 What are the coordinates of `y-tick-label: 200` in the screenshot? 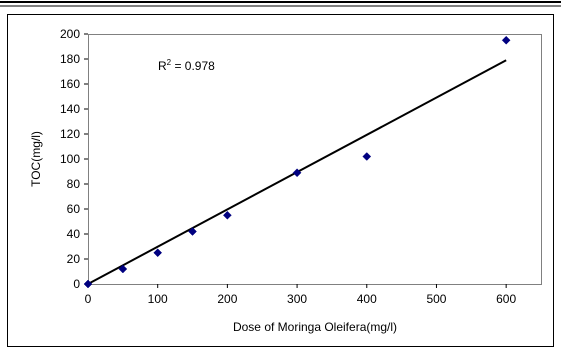 It's located at (70, 34).